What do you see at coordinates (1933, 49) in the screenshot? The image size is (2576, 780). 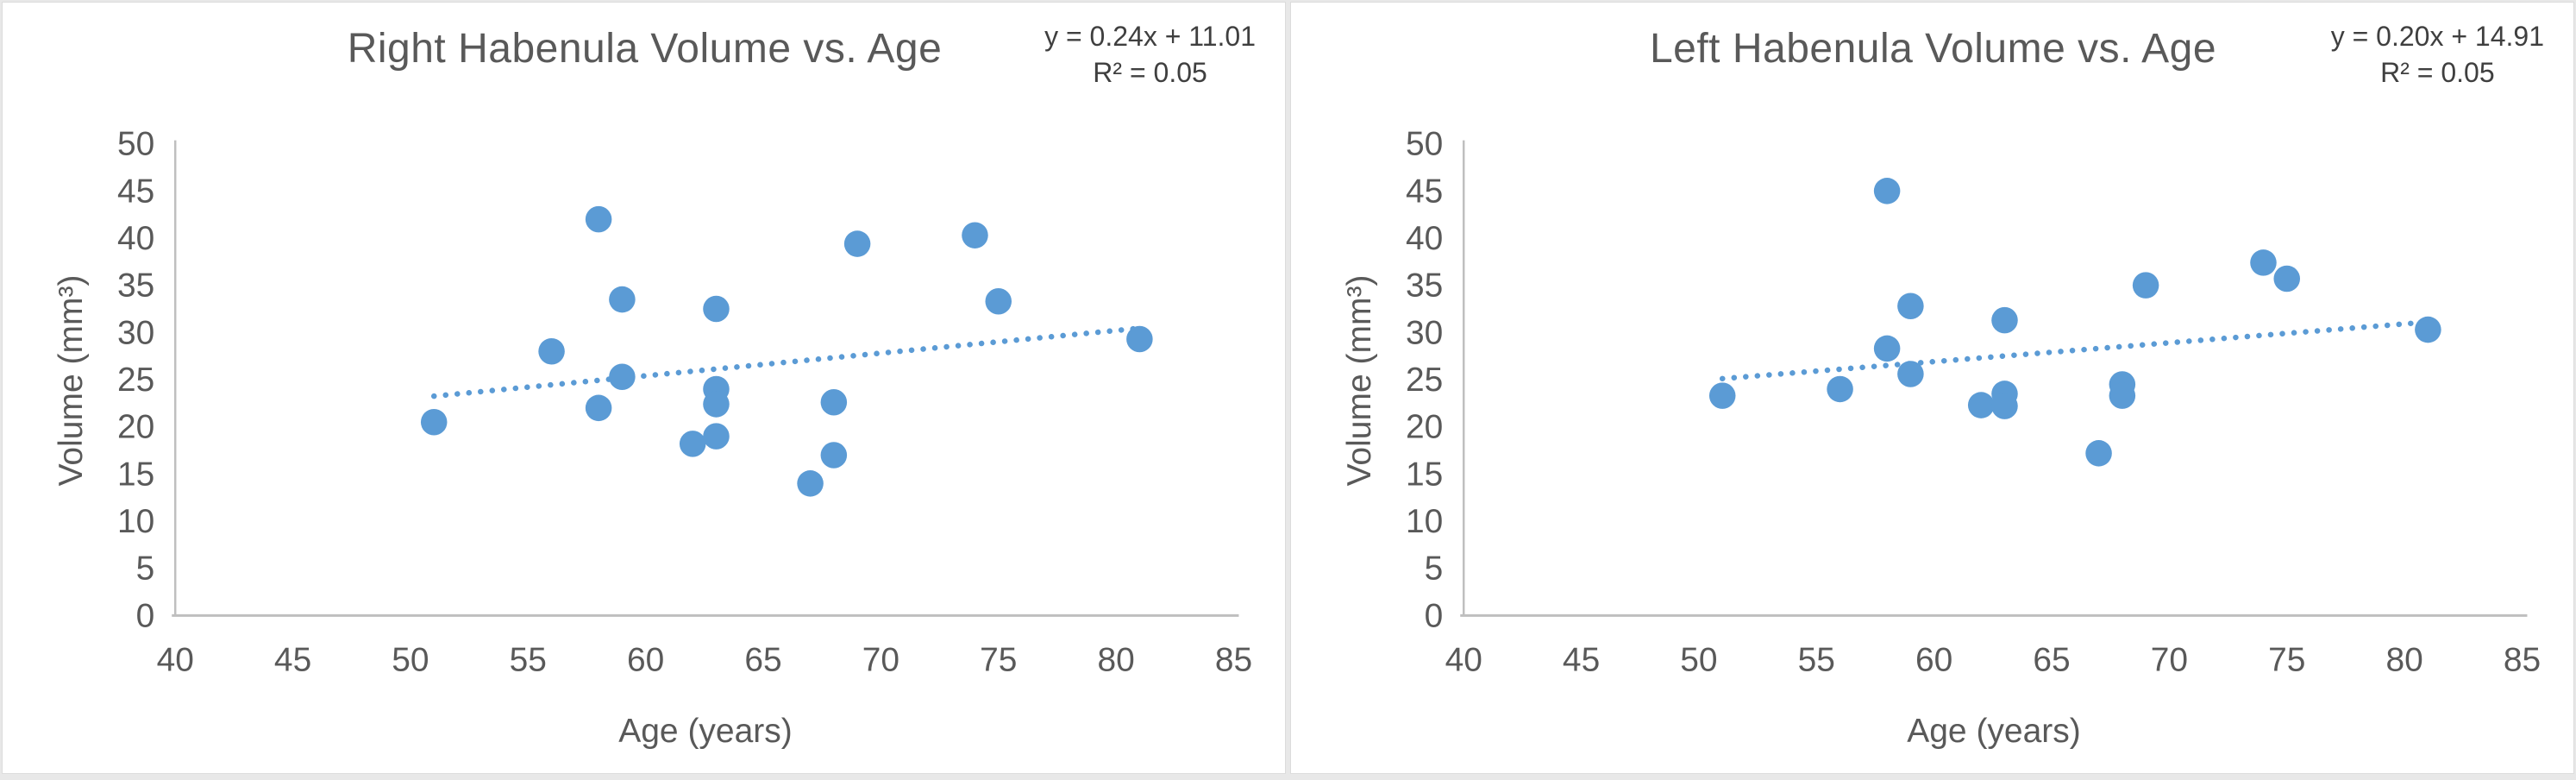 I see `chart-title: Left Habenula Volume vs. Age` at bounding box center [1933, 49].